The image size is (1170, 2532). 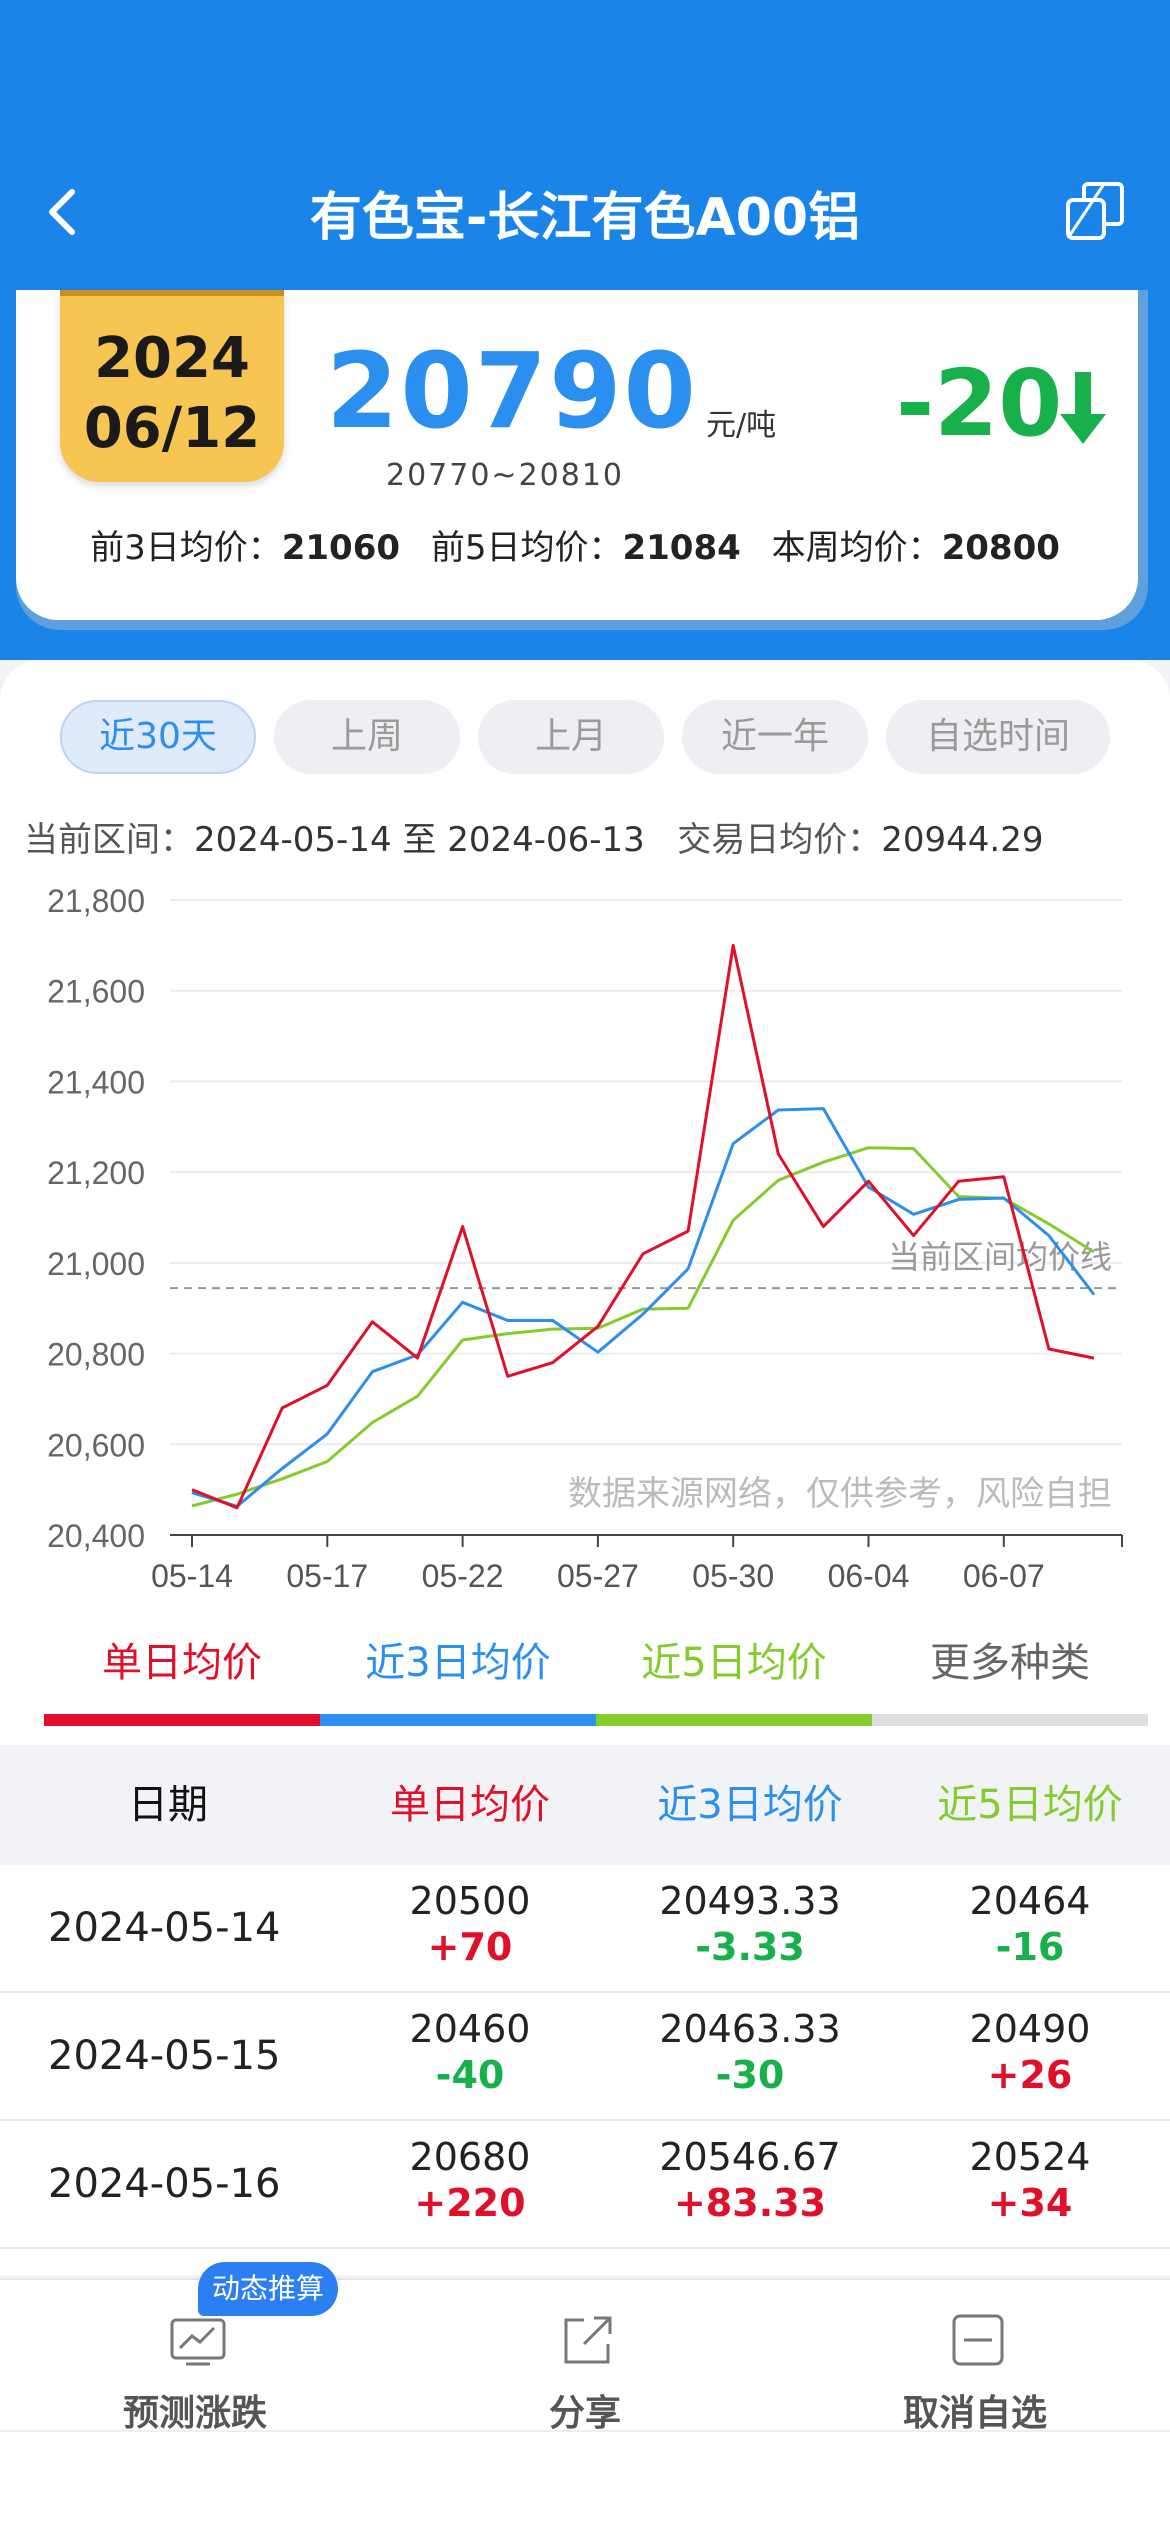 What do you see at coordinates (979, 403) in the screenshot?
I see `price-change: -20` at bounding box center [979, 403].